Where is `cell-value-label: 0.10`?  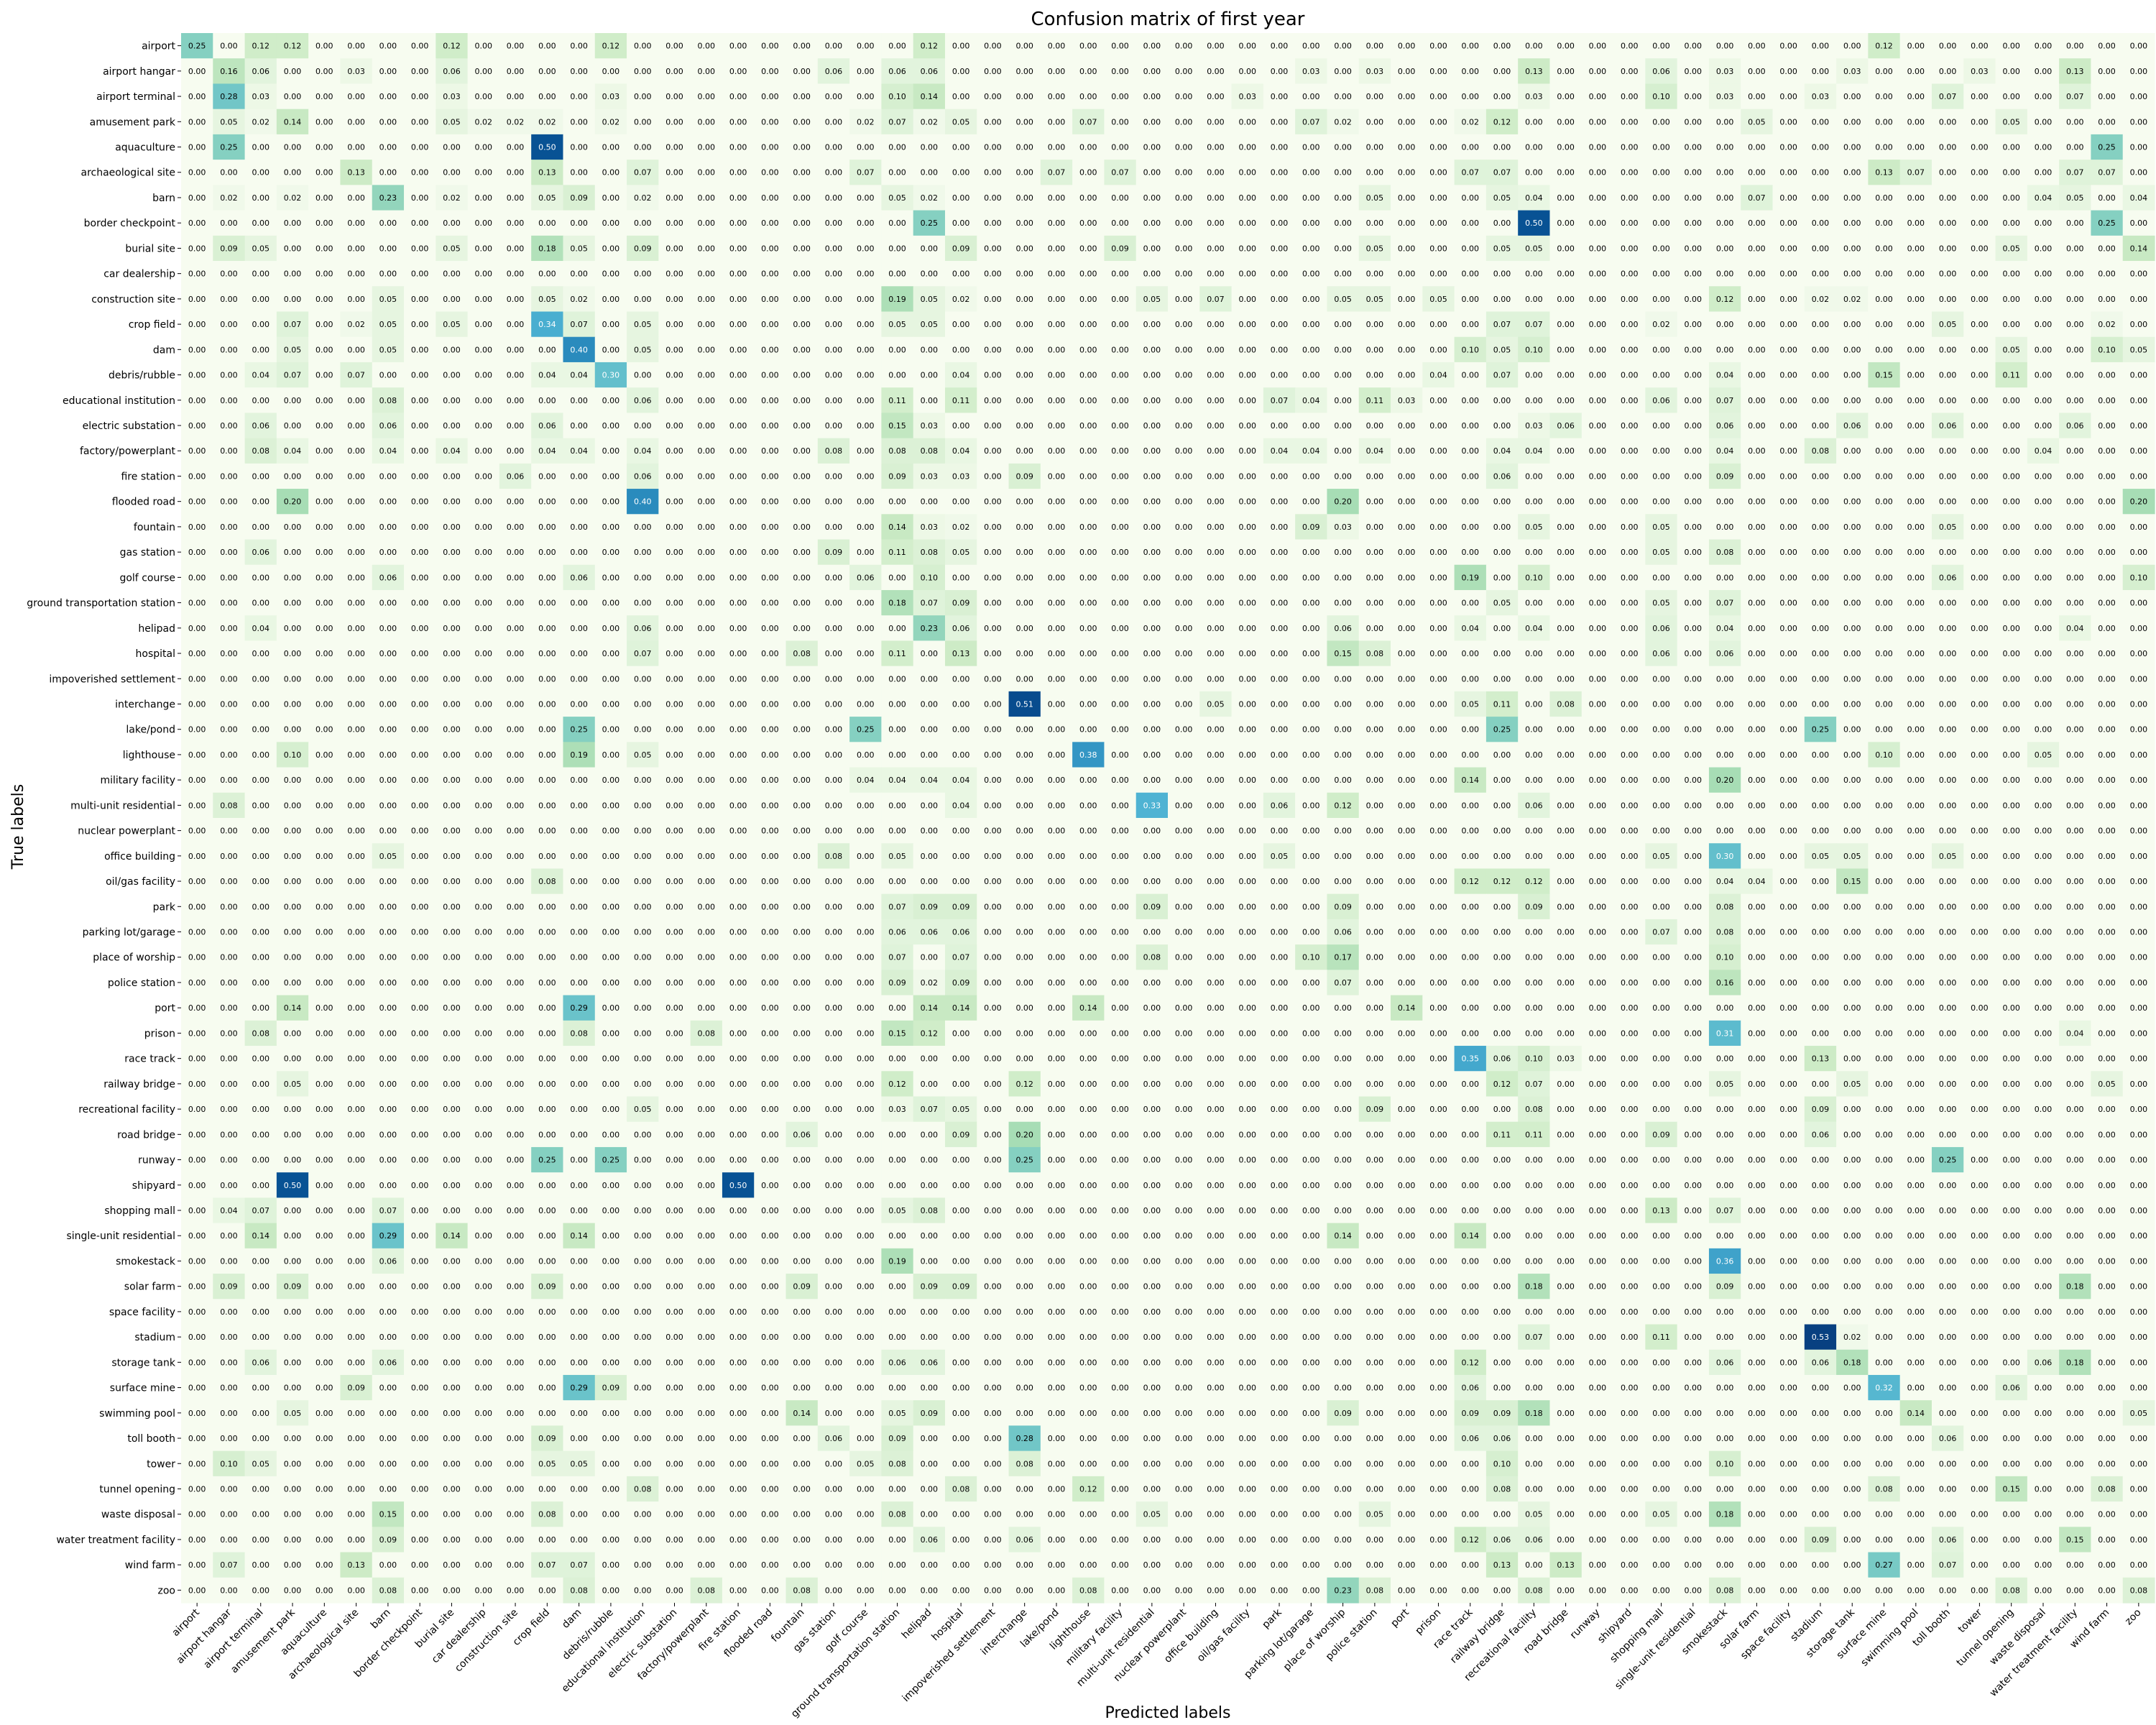 cell-value-label: 0.10 is located at coordinates (1311, 957).